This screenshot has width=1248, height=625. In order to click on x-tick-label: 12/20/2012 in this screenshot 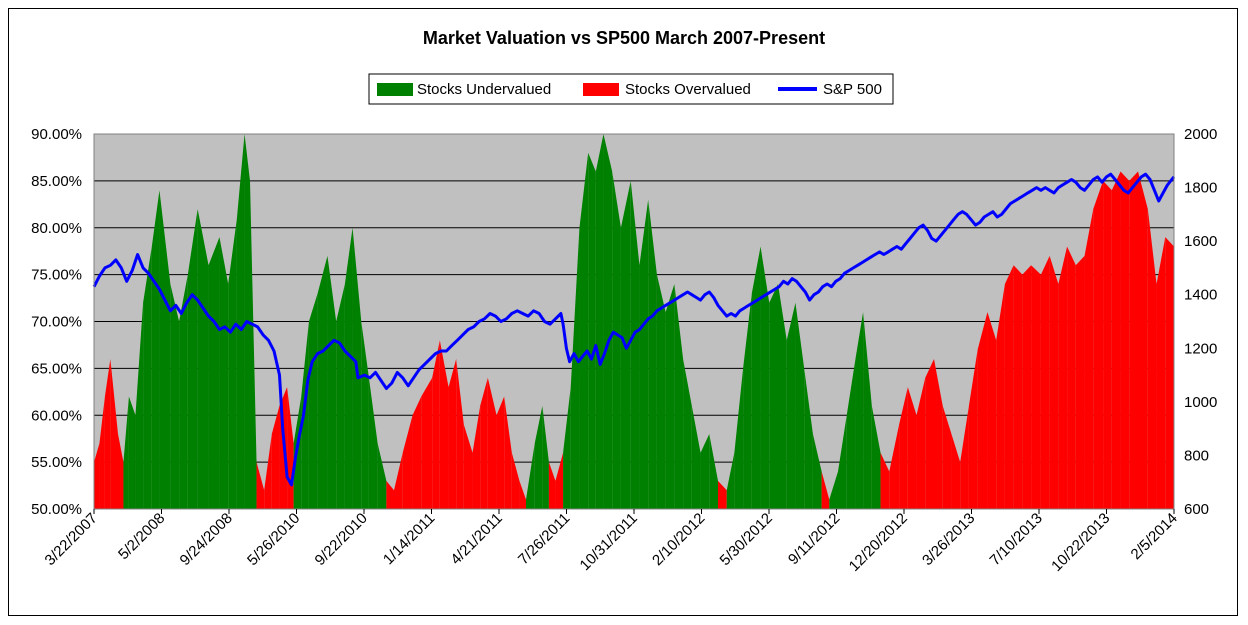, I will do `click(878, 542)`.